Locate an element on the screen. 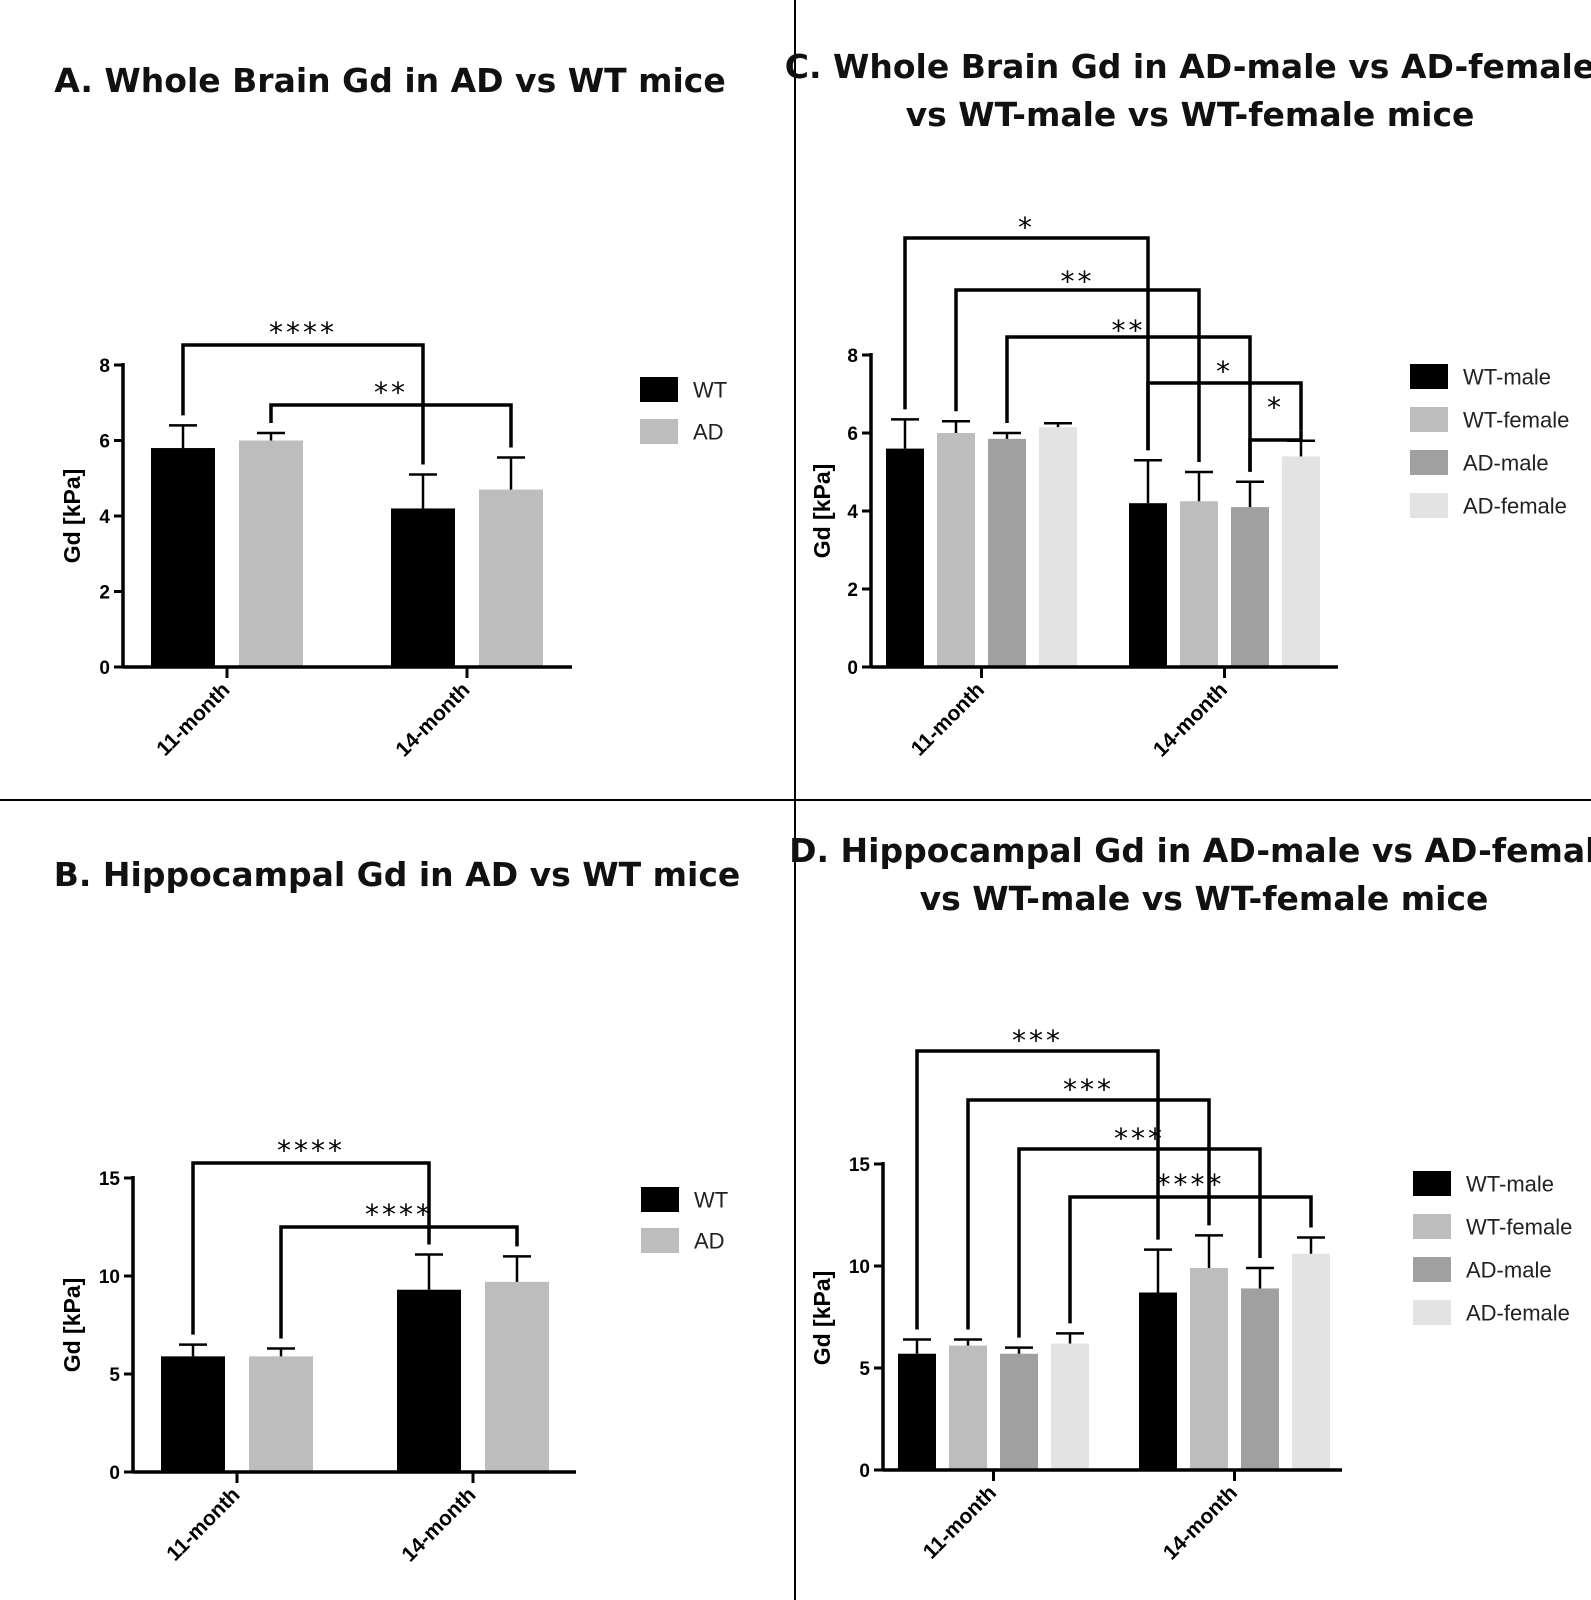  bar-AD-female-14-month is located at coordinates (1301, 561).